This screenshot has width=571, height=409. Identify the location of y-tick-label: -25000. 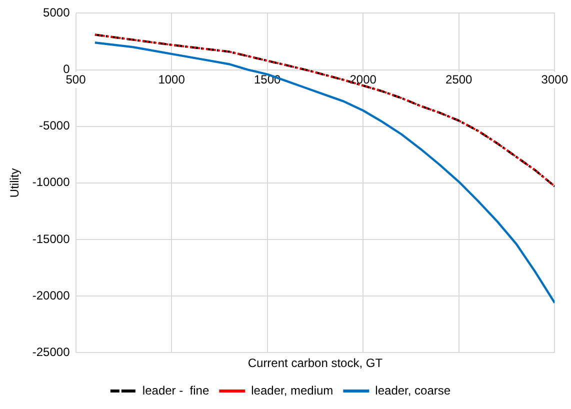
(51, 351).